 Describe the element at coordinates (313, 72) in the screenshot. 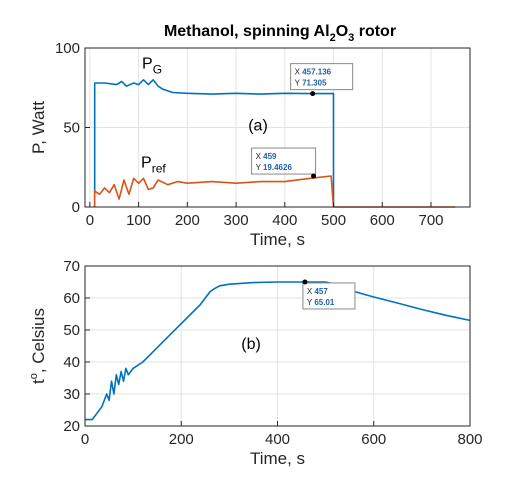

I see `datatip-x: X 457.136` at that location.